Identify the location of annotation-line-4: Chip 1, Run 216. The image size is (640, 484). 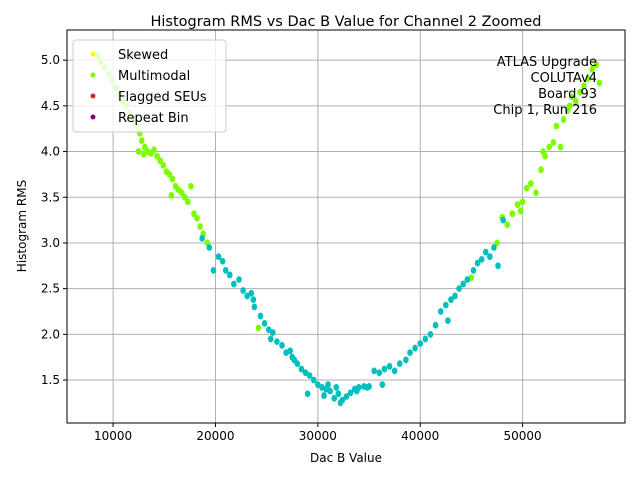
(545, 110).